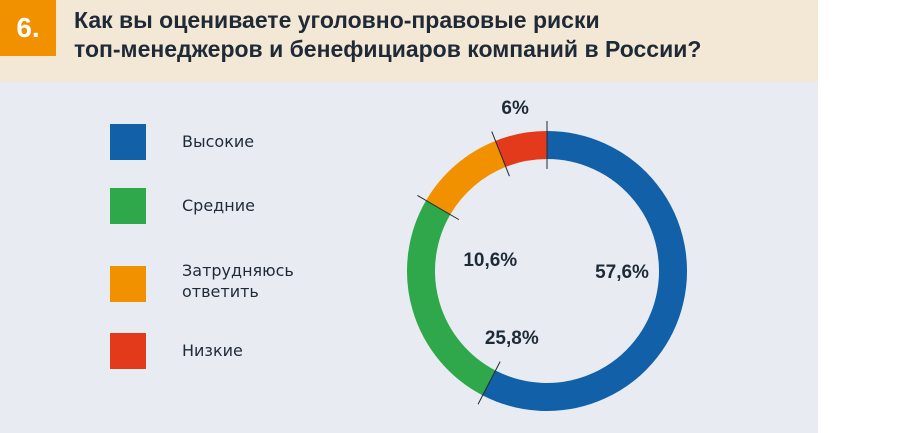 The image size is (901, 433). I want to click on slice-separator-medium, so click(489, 383).